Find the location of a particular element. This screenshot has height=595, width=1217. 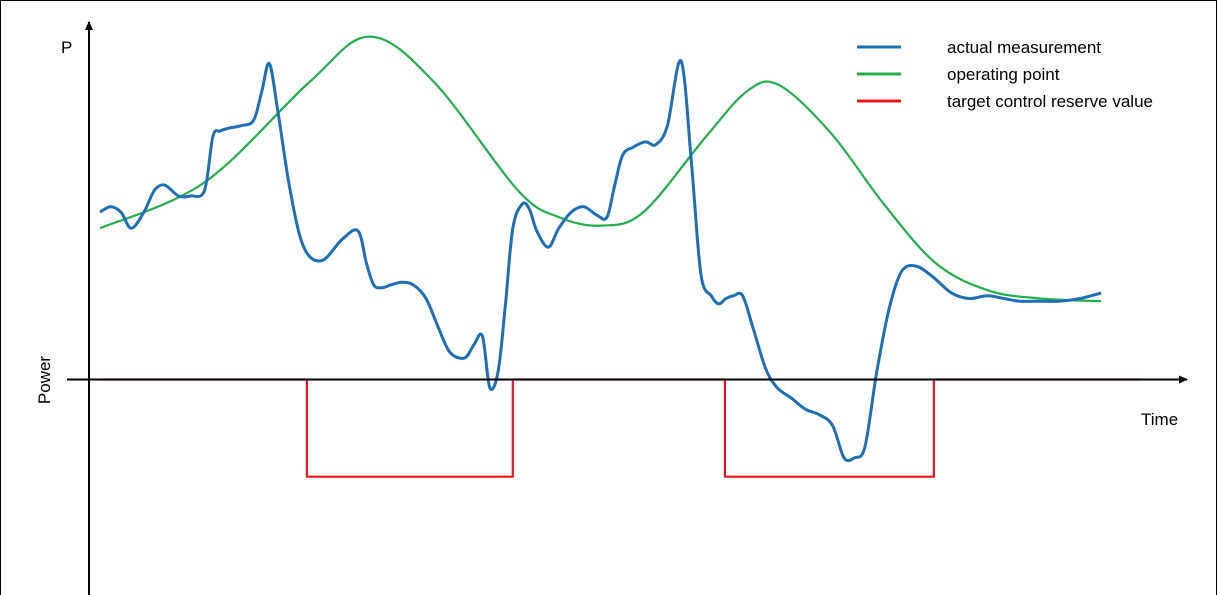

legend-label-1: actual measurement is located at coordinates (1024, 47).